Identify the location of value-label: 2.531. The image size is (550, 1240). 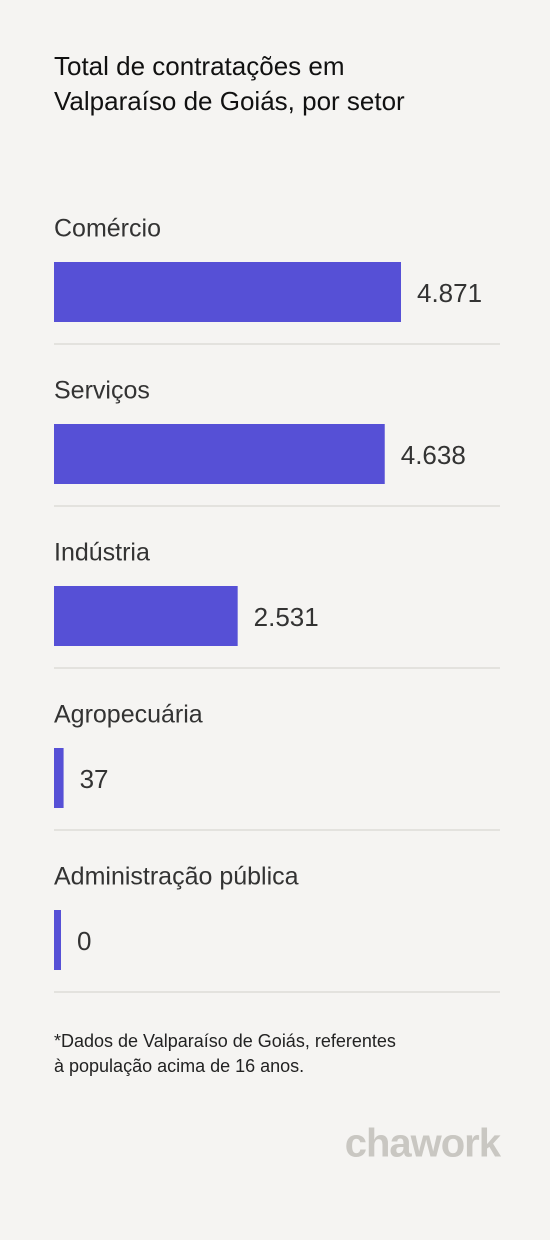
(286, 617).